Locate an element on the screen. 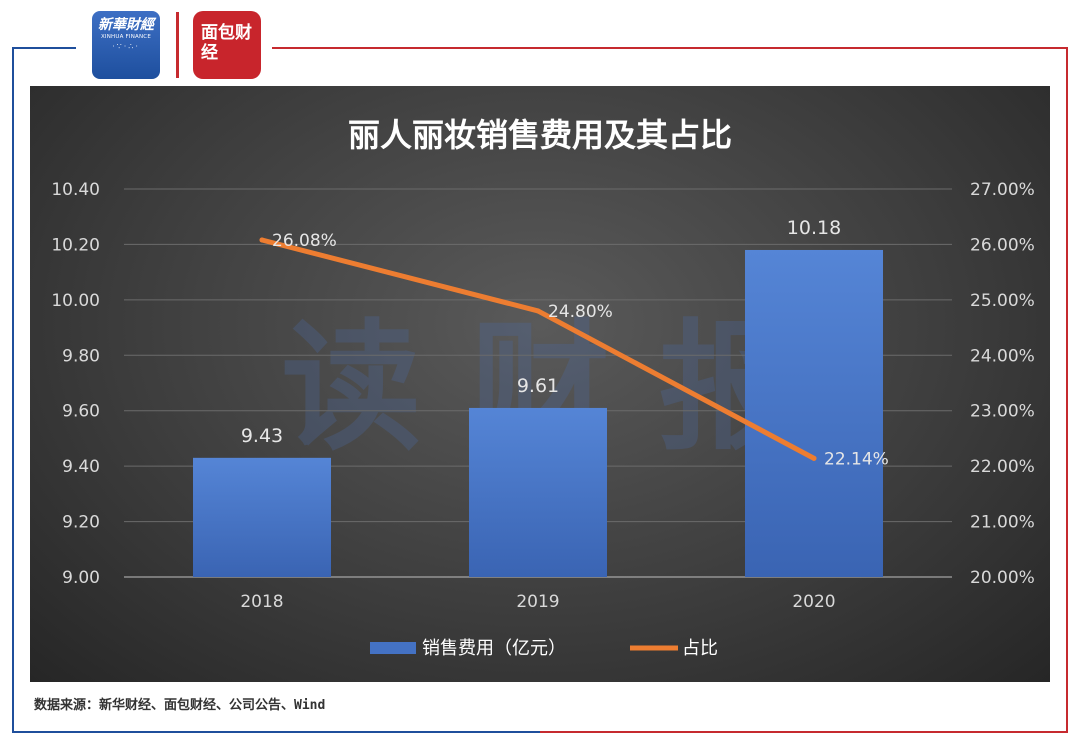 This screenshot has height=744, width=1080. line-data-label: 22.14% is located at coordinates (856, 459).